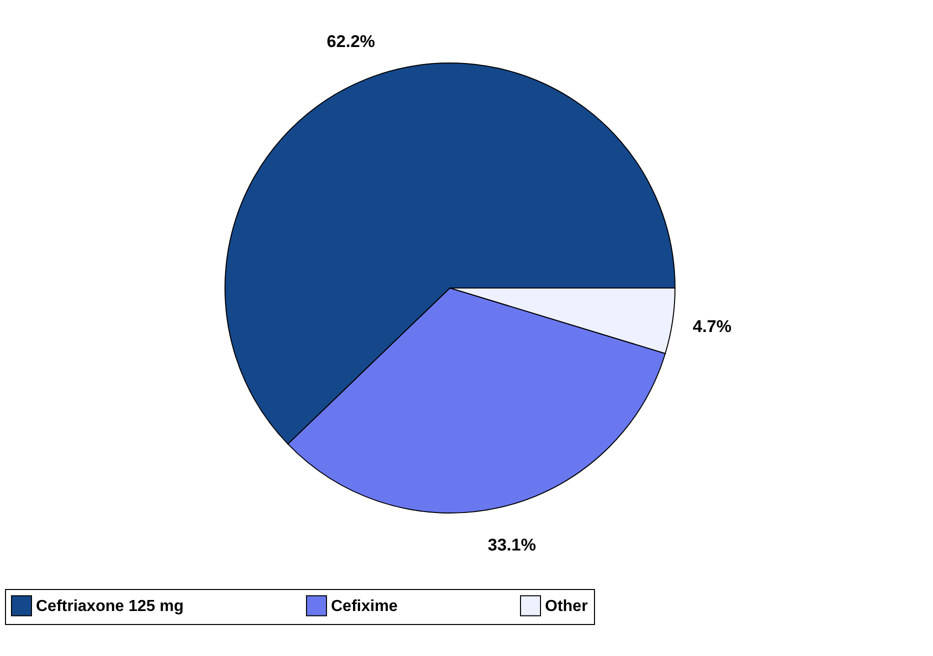 The image size is (933, 656). Describe the element at coordinates (512, 545) in the screenshot. I see `data-label: 33.1%` at that location.